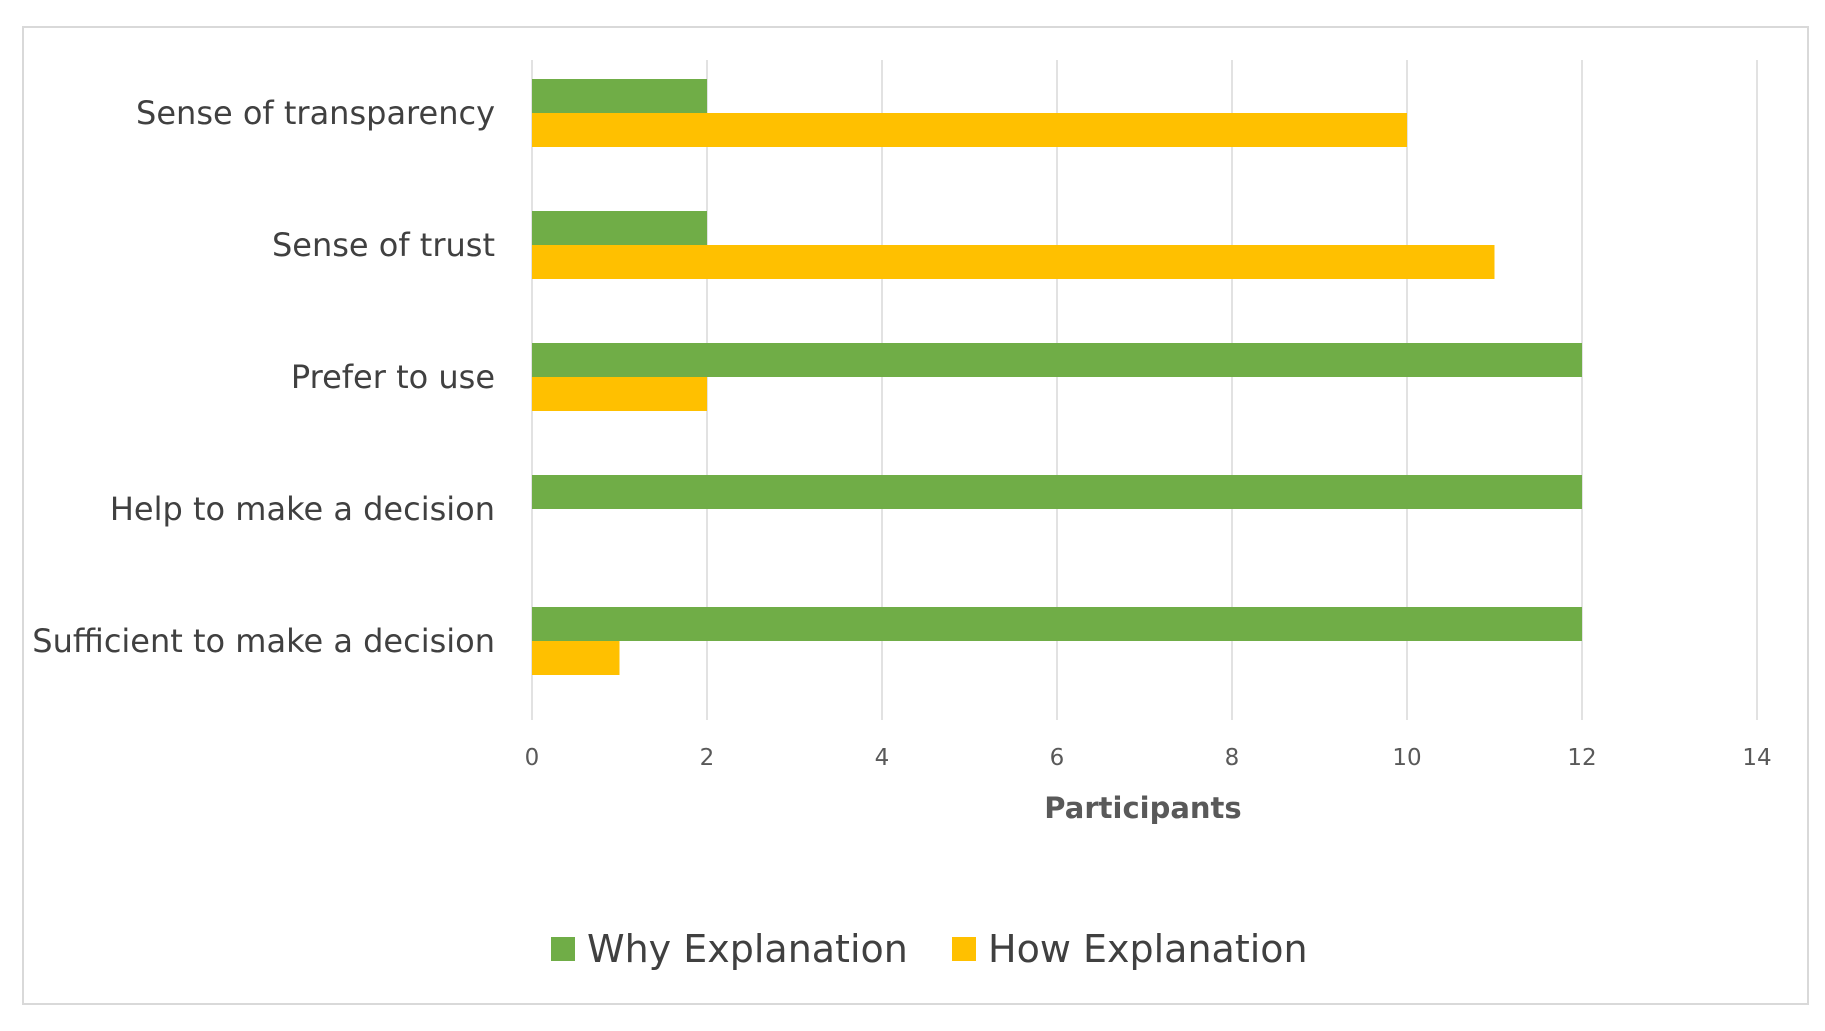  I want to click on legend-label-how: How Explanation, so click(1148, 949).